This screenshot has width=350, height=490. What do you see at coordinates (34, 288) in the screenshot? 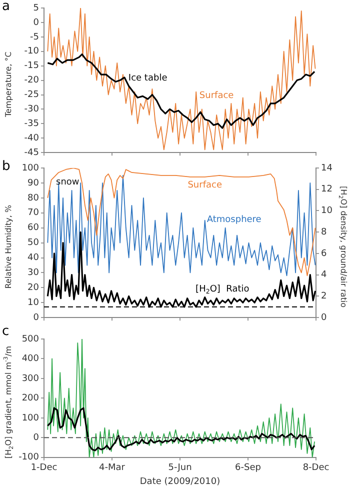
I see `y-tick-label: 20` at bounding box center [34, 288].